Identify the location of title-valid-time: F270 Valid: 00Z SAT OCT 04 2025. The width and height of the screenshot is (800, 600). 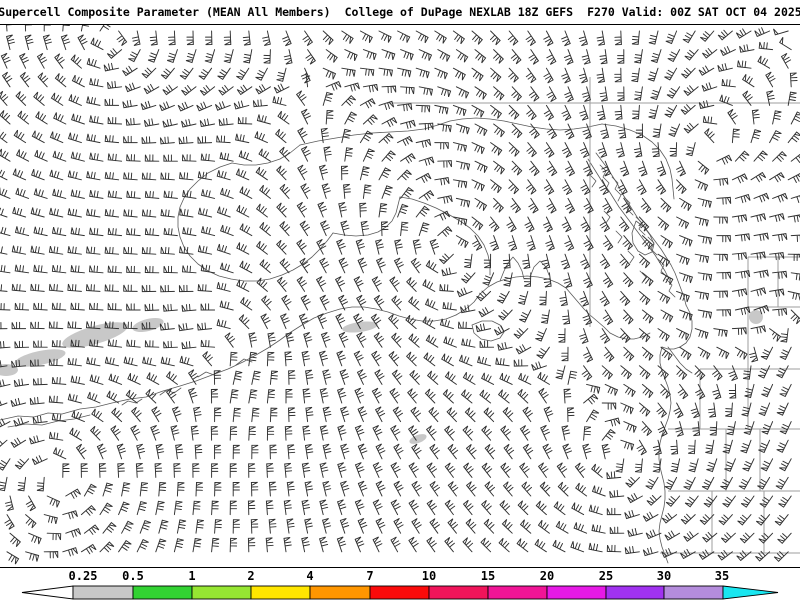
(693, 12).